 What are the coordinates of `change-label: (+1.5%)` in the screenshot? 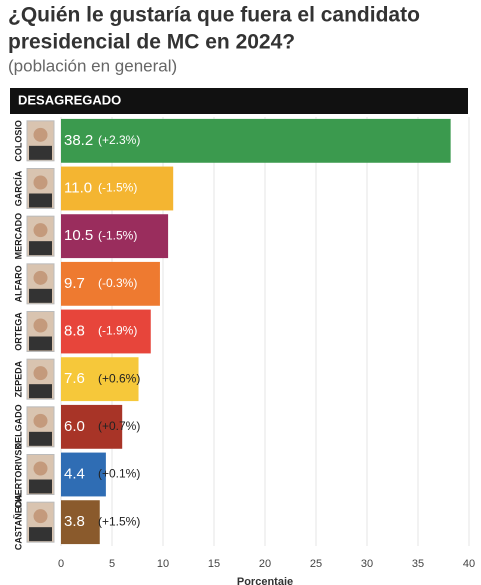 It's located at (119, 521).